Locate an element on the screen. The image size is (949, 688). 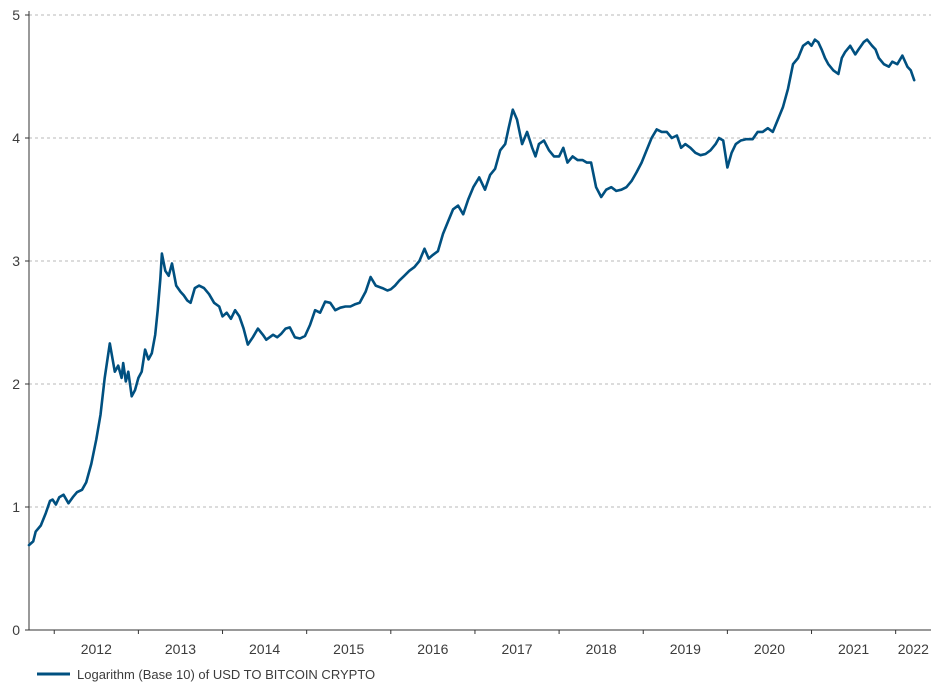
y-tick-label-0: 0 is located at coordinates (16, 630).